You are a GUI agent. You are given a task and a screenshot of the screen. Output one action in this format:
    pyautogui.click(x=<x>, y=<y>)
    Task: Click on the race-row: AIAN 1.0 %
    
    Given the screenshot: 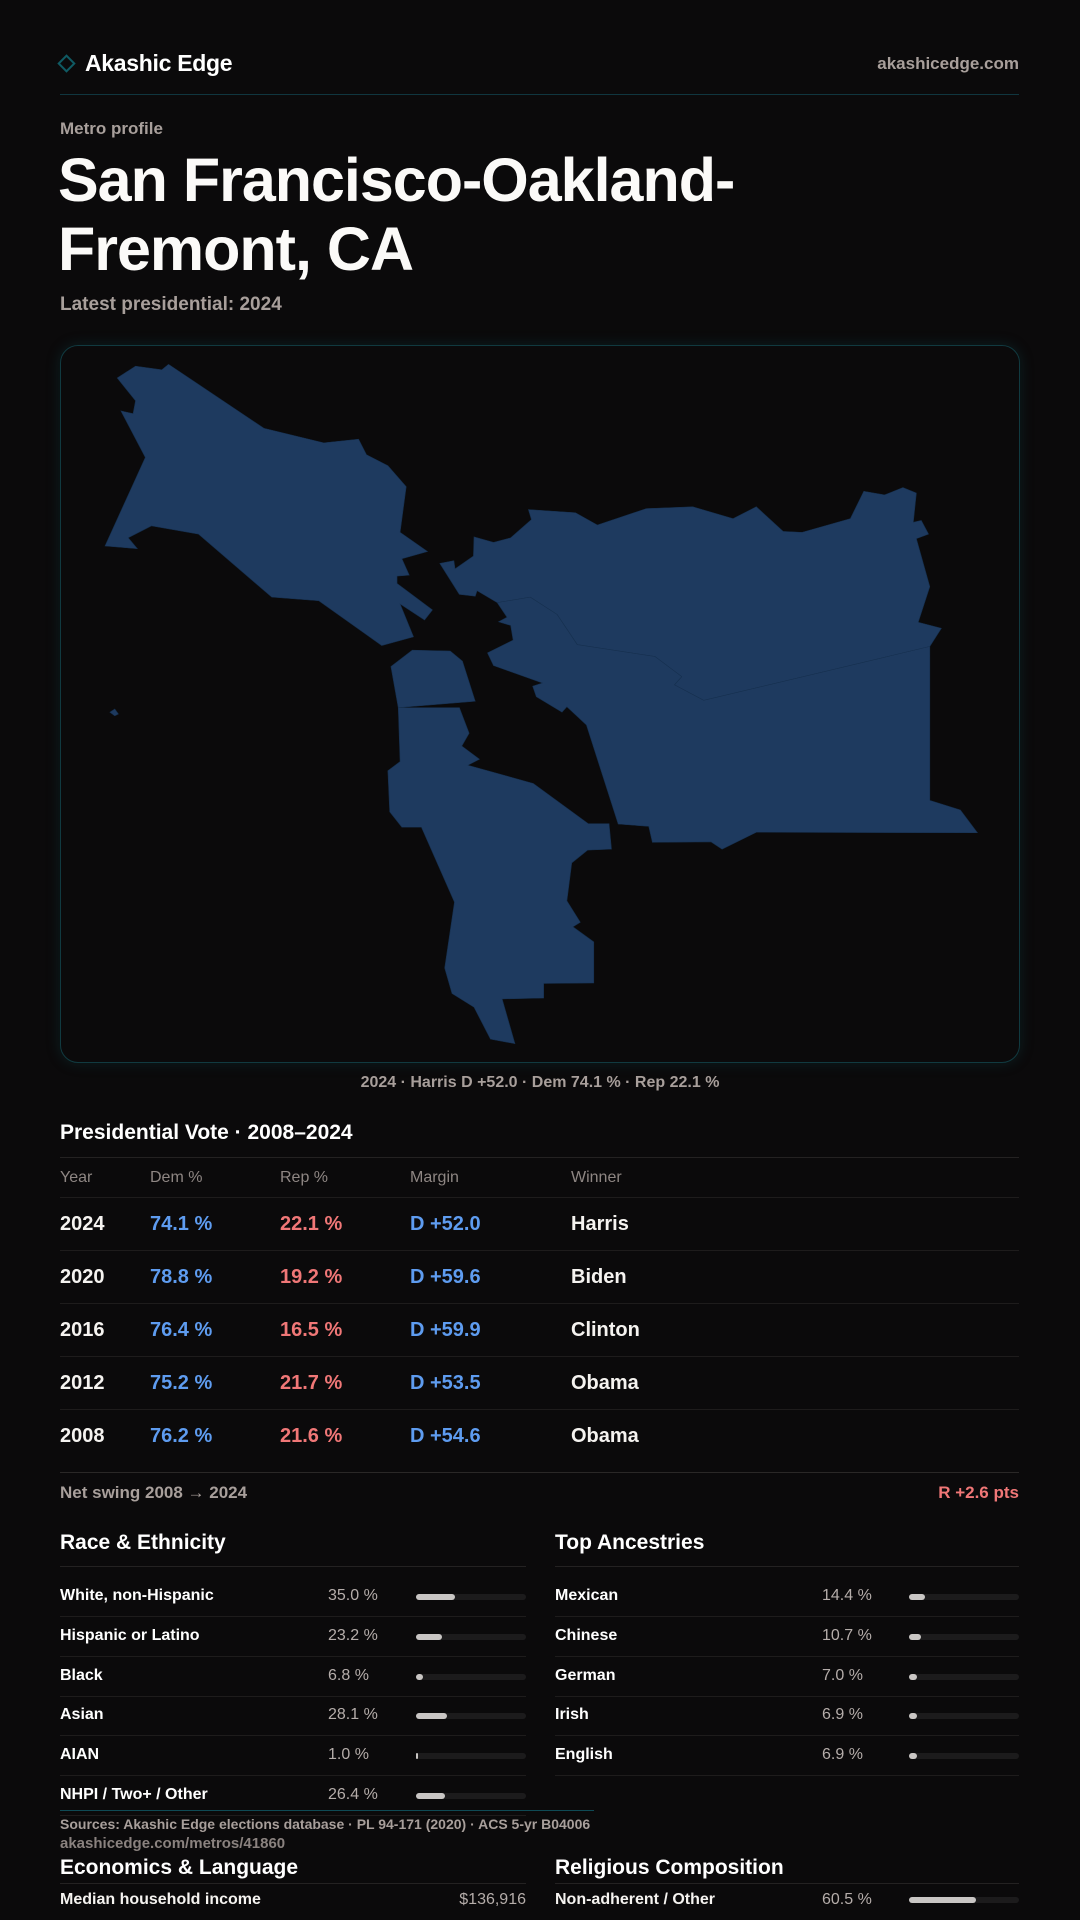 What is the action you would take?
    pyautogui.click(x=293, y=1756)
    